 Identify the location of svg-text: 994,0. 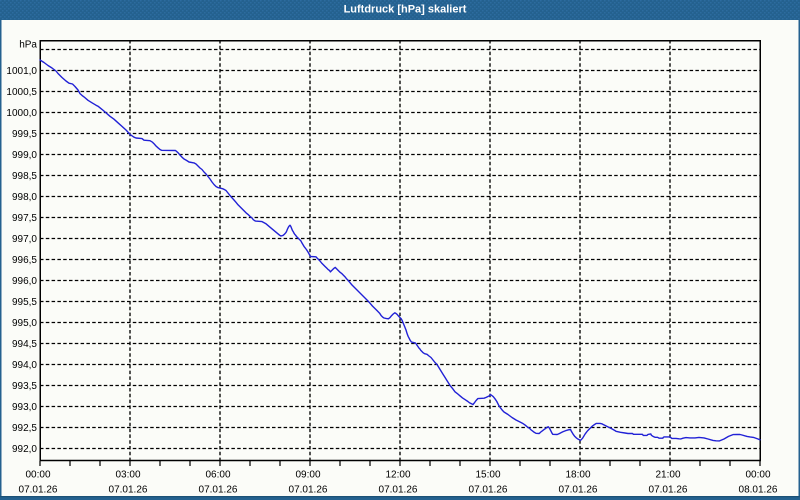
(24, 365).